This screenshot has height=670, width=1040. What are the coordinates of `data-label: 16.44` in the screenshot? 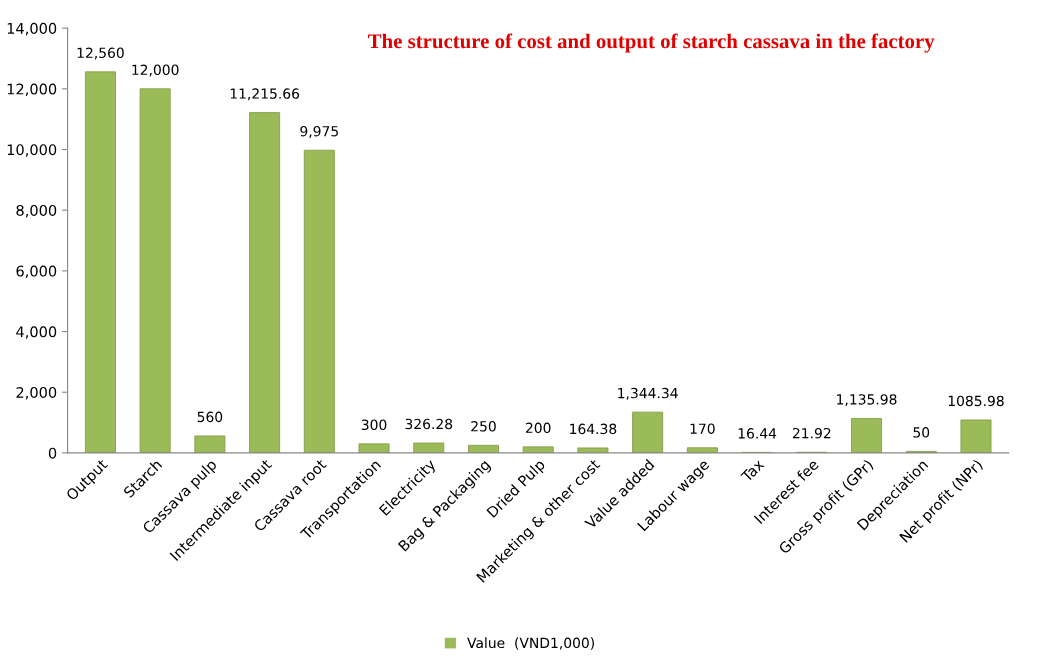 It's located at (757, 433).